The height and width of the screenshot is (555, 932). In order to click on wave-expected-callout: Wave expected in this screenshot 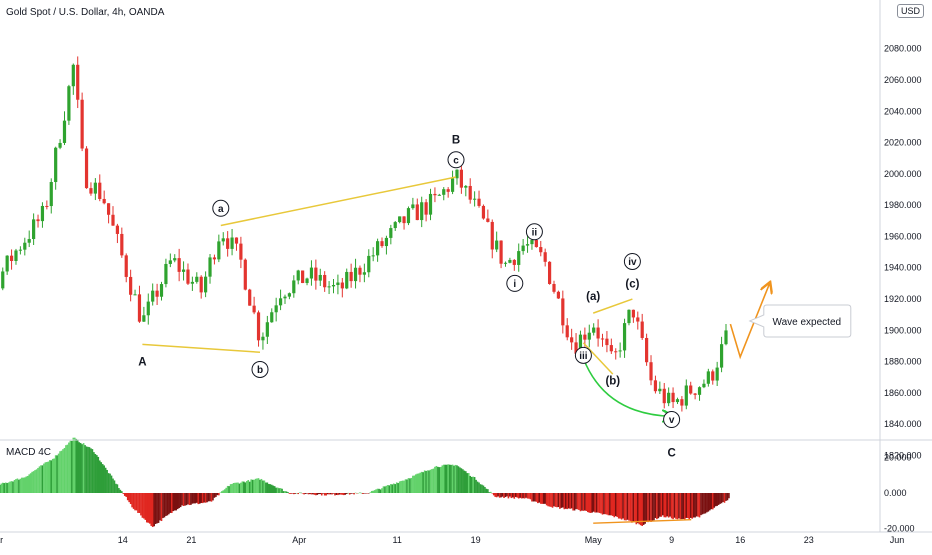, I will do `click(800, 321)`.